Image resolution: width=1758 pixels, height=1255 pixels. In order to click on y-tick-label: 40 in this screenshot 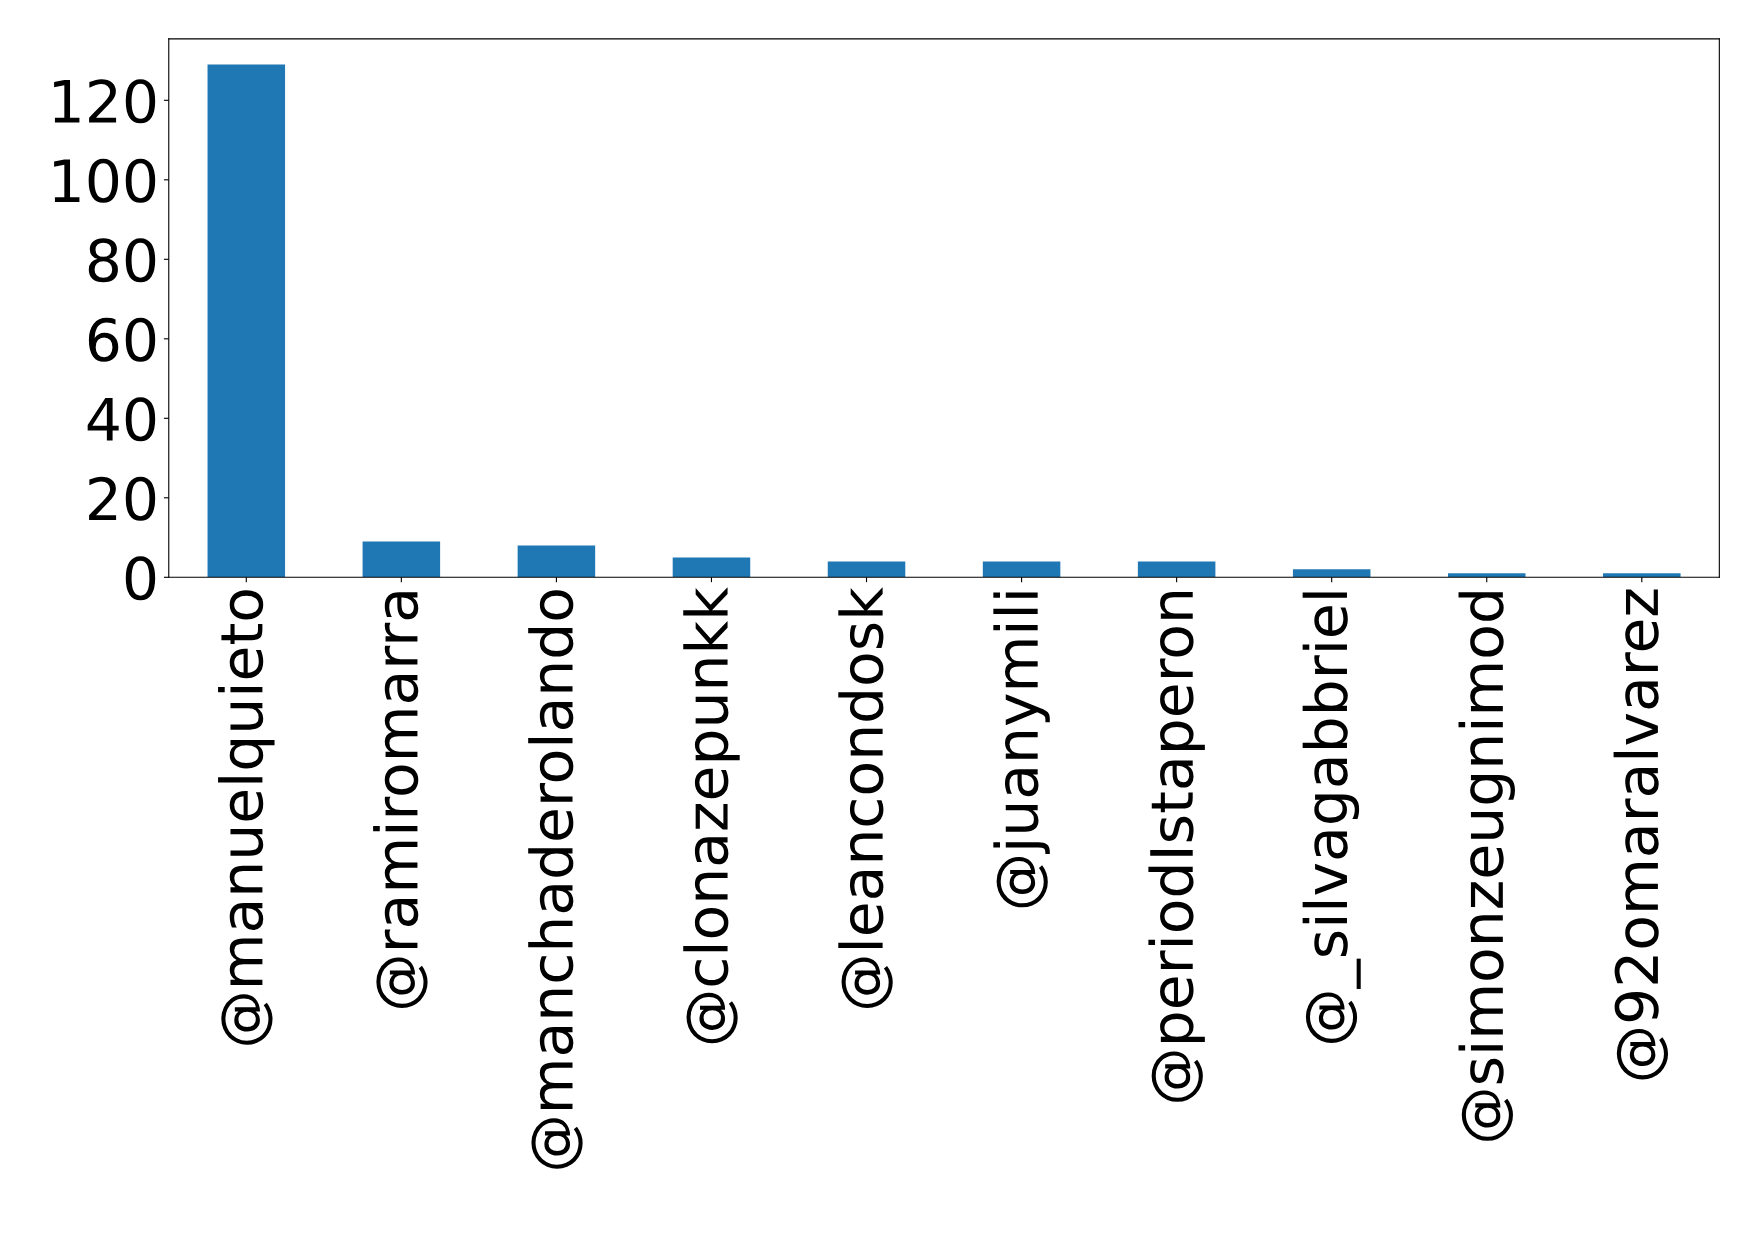, I will do `click(121, 419)`.